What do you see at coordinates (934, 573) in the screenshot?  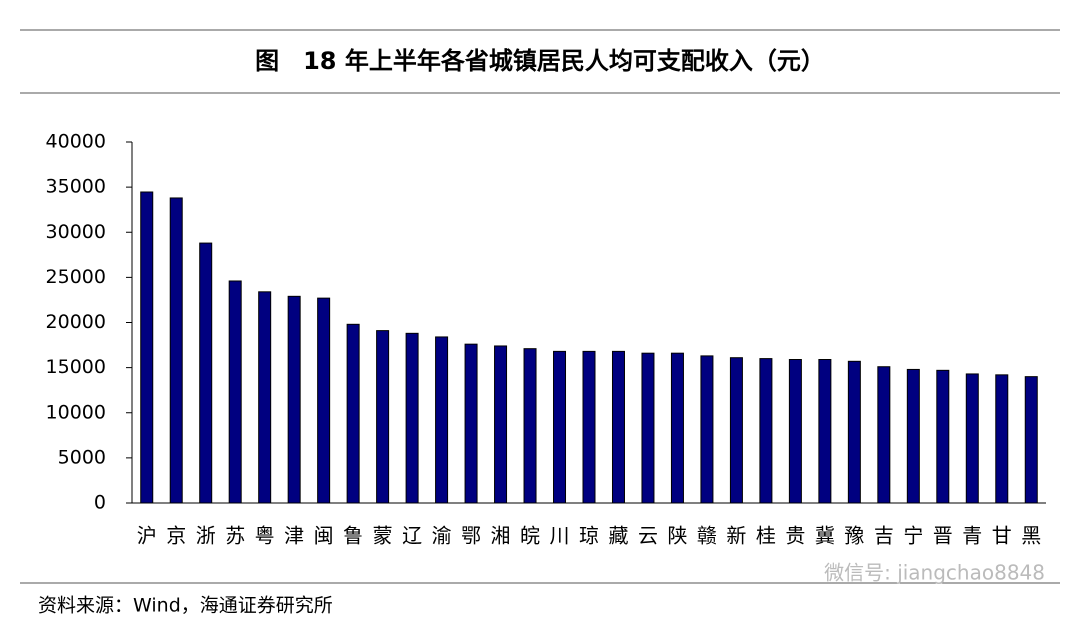 I see `watermark: 微信号: jiangchao8848` at bounding box center [934, 573].